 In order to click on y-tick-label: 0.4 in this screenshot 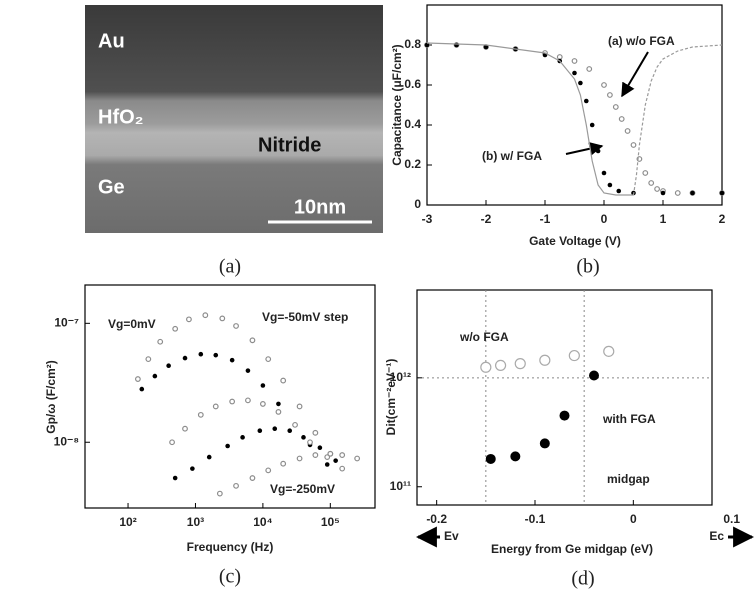, I will do `click(412, 124)`.